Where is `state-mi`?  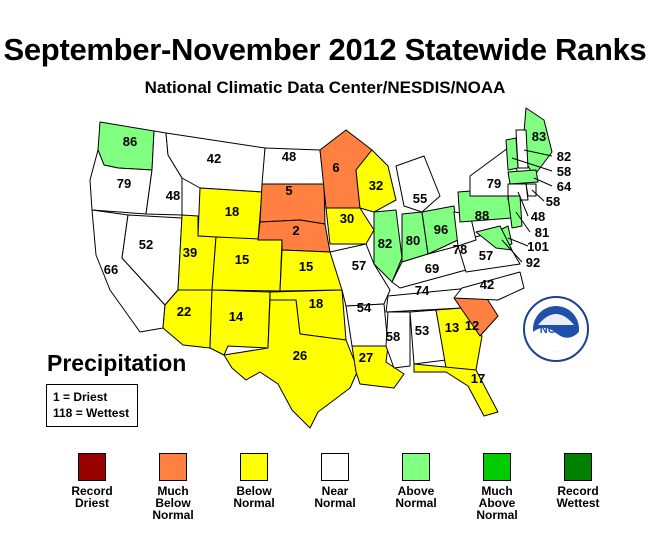 state-mi is located at coordinates (418, 184).